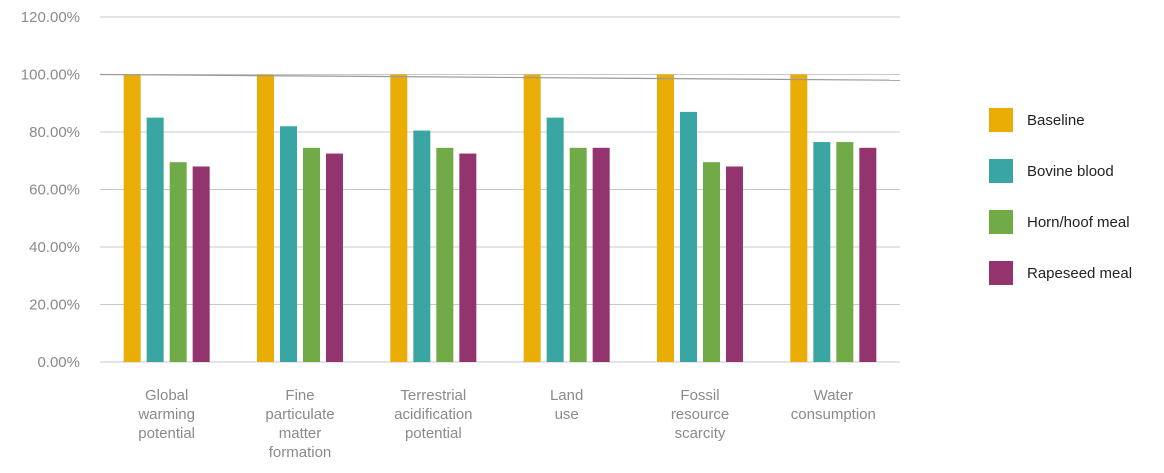 This screenshot has height=473, width=1164. I want to click on x-category-label: Water consumption, so click(833, 405).